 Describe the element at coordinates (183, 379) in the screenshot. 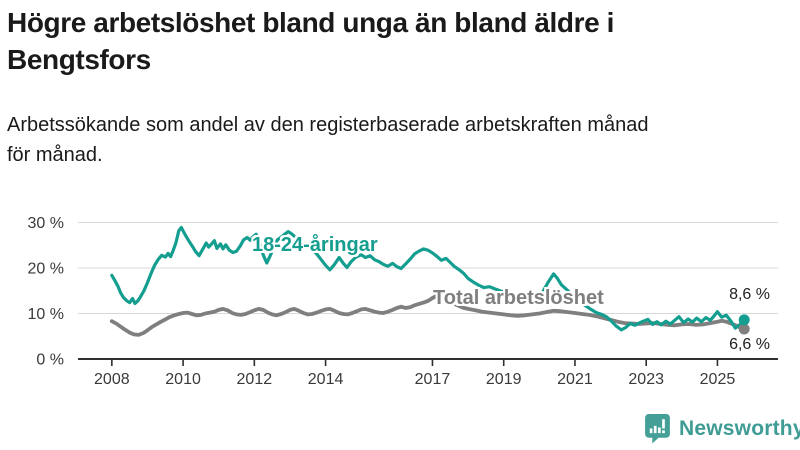

I see `x-axis-tick-label: 2010` at that location.